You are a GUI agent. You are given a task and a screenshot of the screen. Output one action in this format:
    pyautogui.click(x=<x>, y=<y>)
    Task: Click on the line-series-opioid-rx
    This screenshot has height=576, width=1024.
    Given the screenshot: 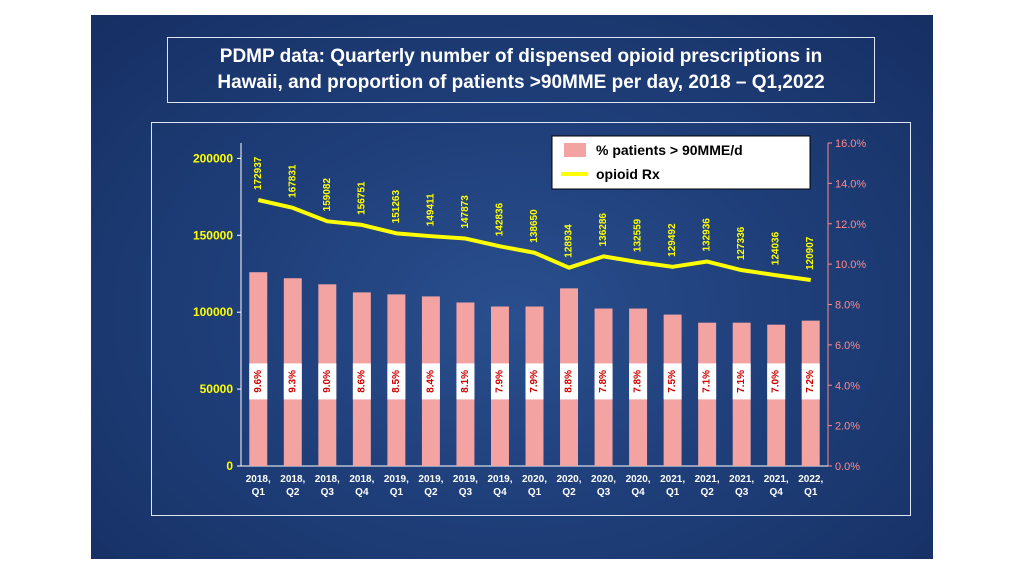 What is the action you would take?
    pyautogui.click(x=534, y=240)
    